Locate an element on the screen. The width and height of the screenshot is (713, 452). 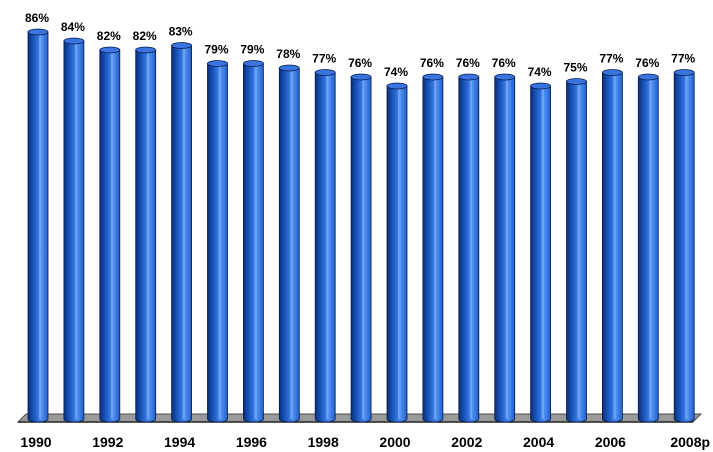
bar-1993 is located at coordinates (146, 234).